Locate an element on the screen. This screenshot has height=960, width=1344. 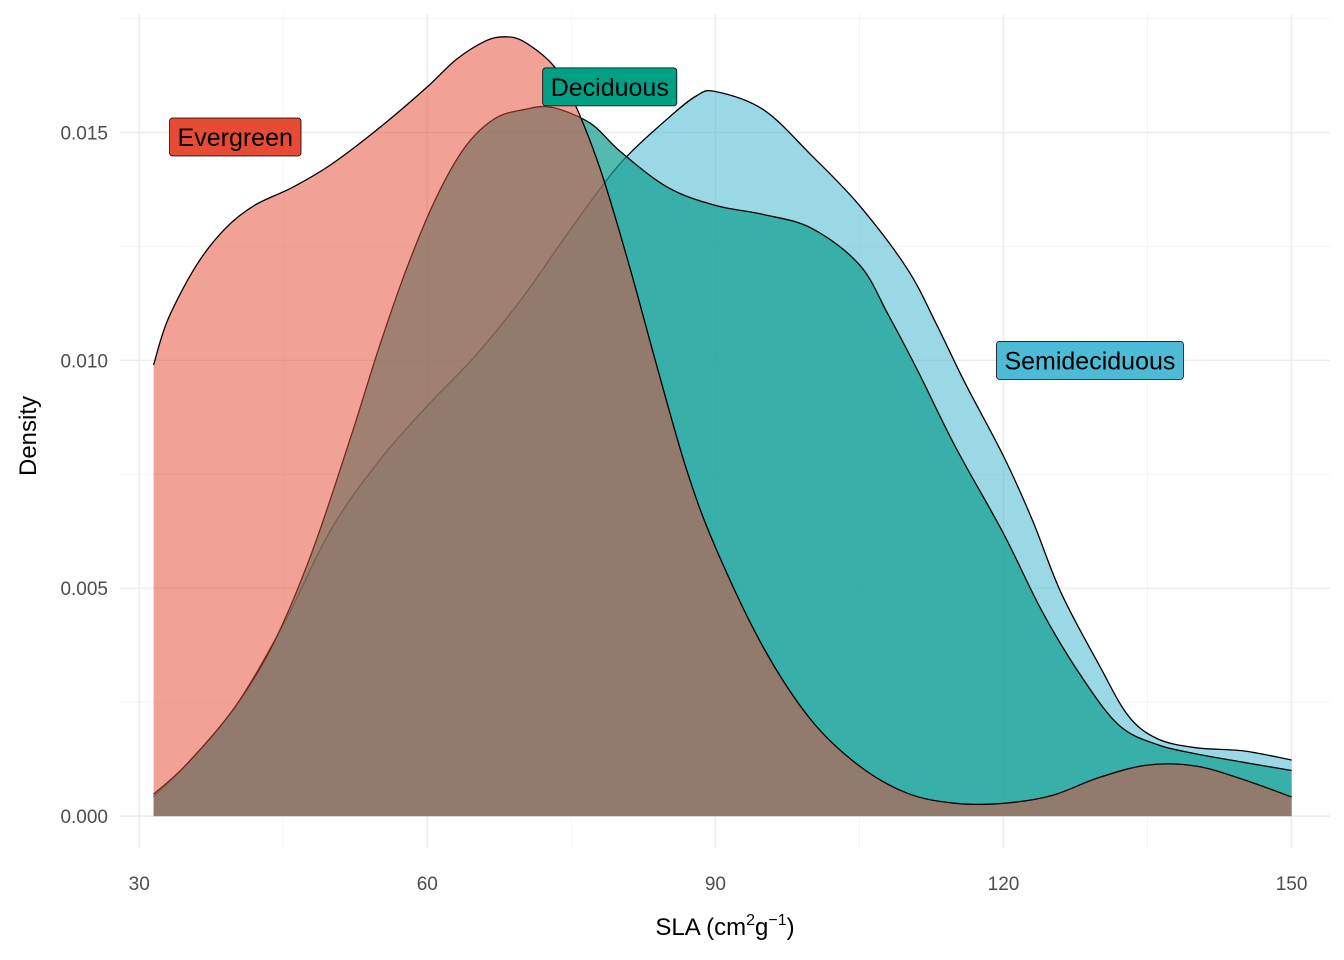
x-tick-label: 60 is located at coordinates (427, 884).